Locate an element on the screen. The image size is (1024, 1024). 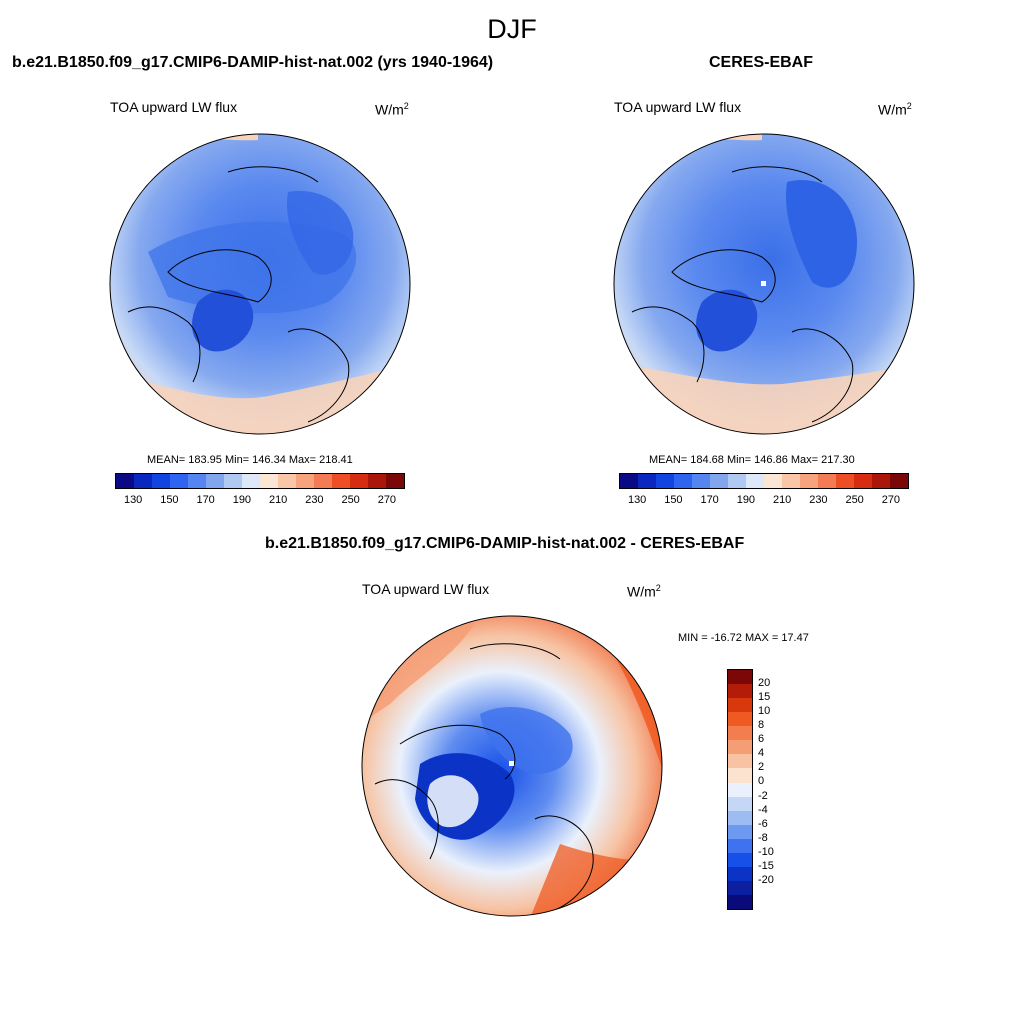
panel3-variable-label: TOA upward LW flux is located at coordinates (426, 589).